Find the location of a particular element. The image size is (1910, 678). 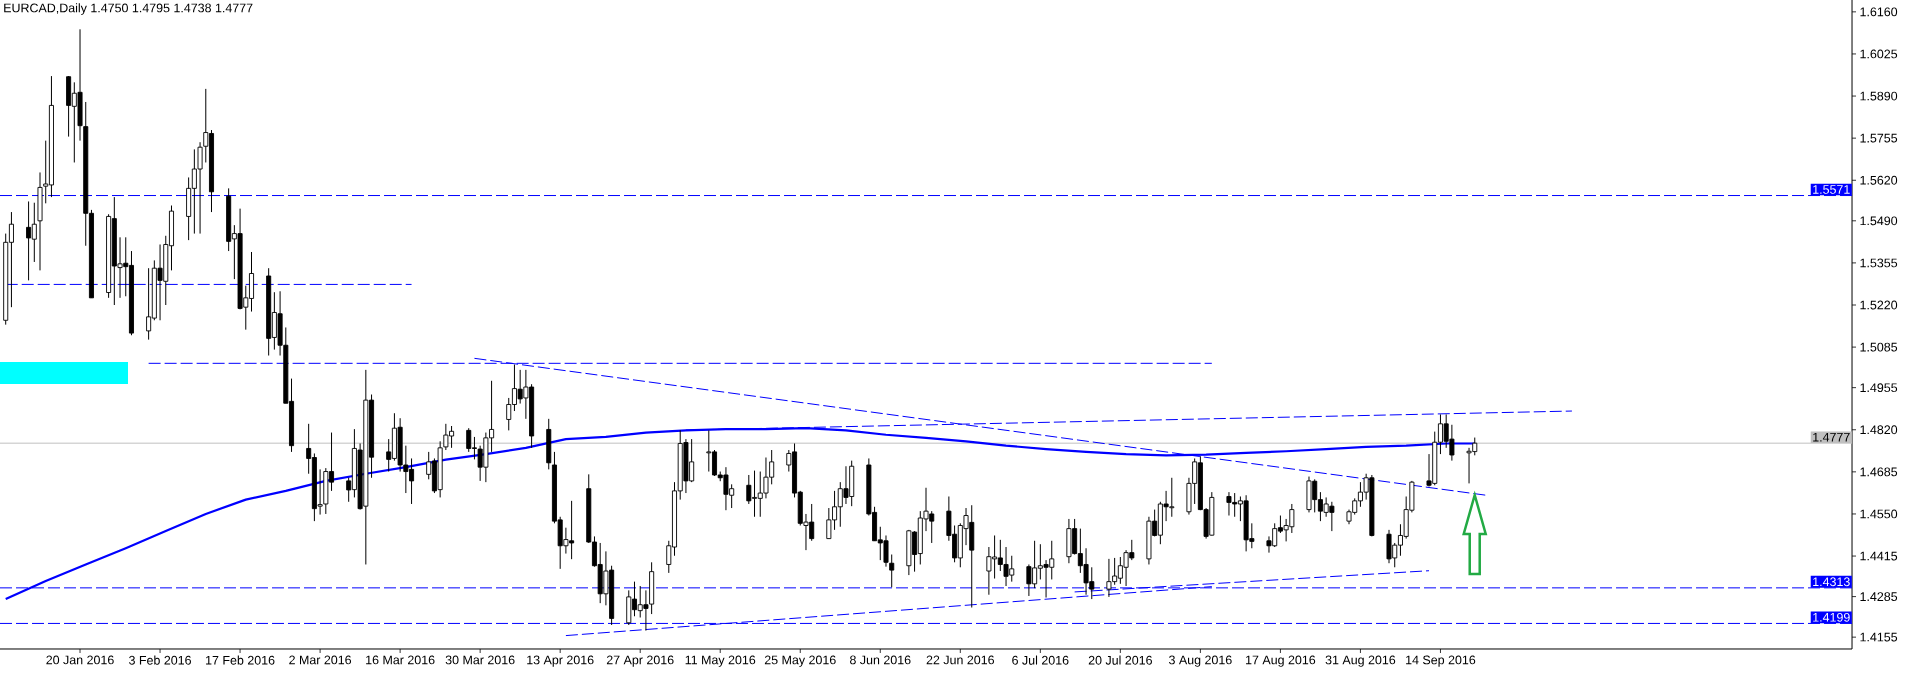

y-tick-label: 1.4285 is located at coordinates (1879, 597).